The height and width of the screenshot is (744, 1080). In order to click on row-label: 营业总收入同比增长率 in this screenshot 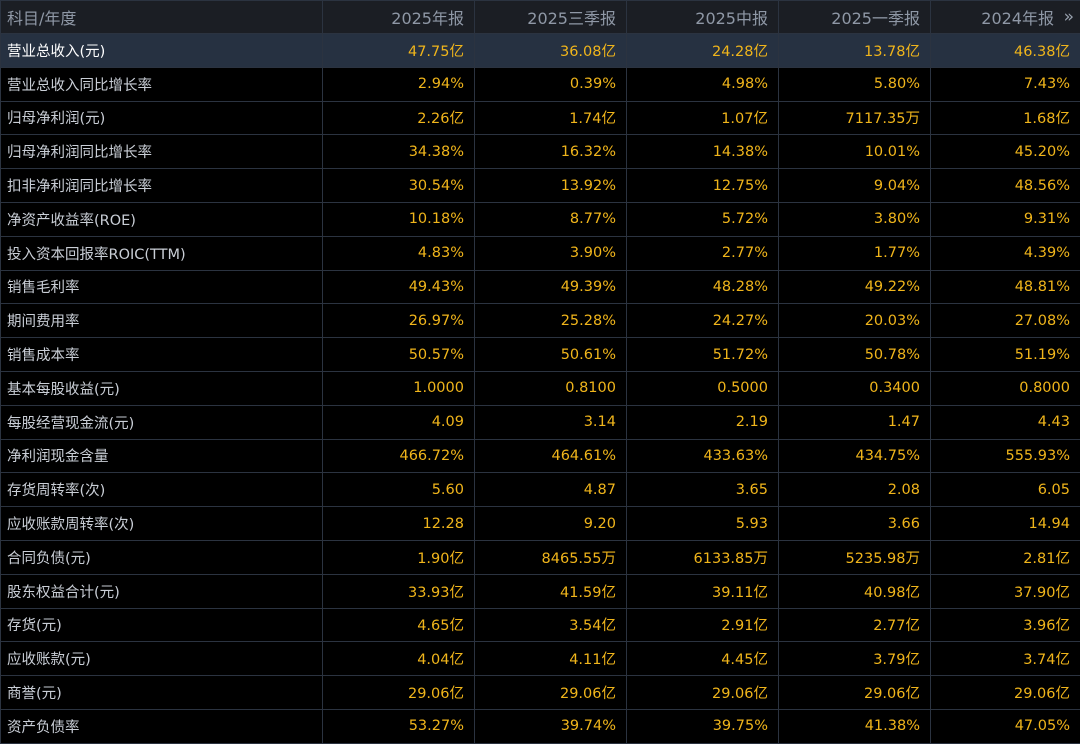, I will do `click(162, 84)`.